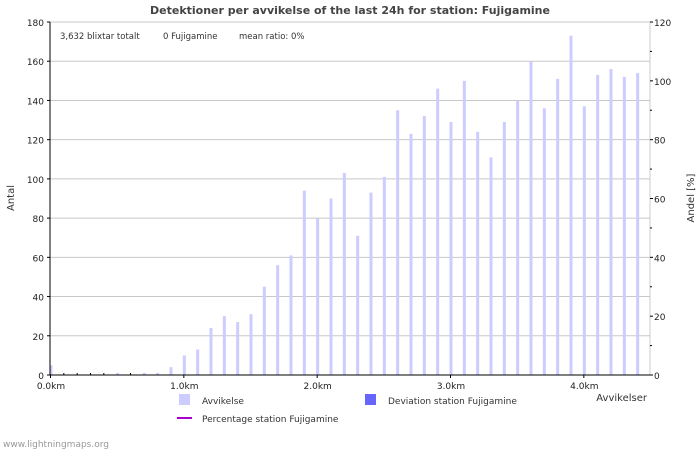 The width and height of the screenshot is (700, 450). I want to click on y-axis-label: Antal, so click(11, 198).